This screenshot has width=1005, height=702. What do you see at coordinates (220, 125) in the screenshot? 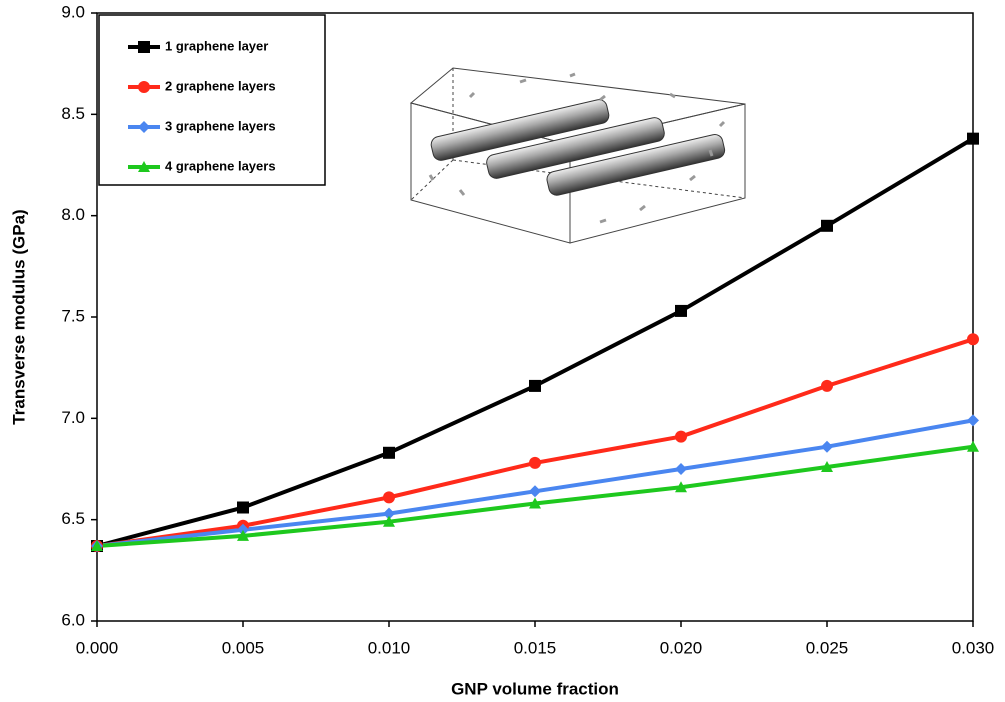
I see `legend-label: 3 graphene layers` at bounding box center [220, 125].